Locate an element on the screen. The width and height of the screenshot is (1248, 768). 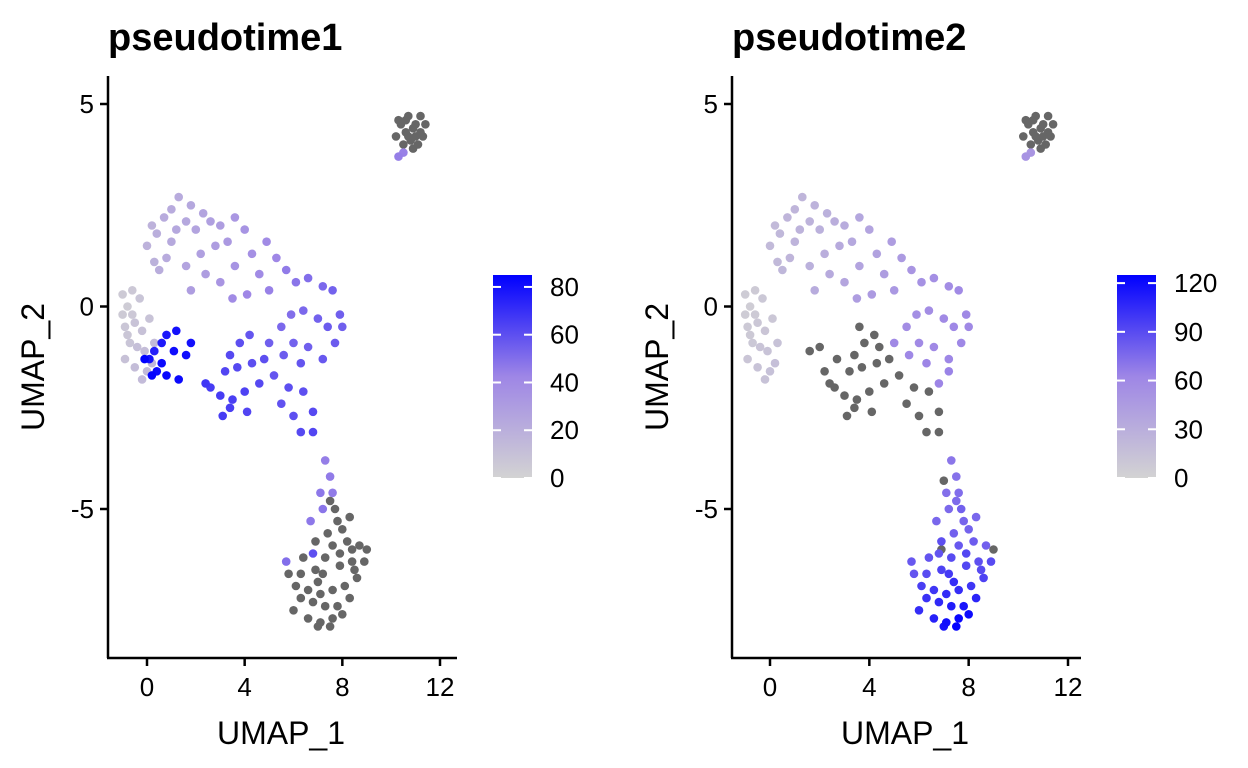
x-tick-label: 12 is located at coordinates (1068, 687).